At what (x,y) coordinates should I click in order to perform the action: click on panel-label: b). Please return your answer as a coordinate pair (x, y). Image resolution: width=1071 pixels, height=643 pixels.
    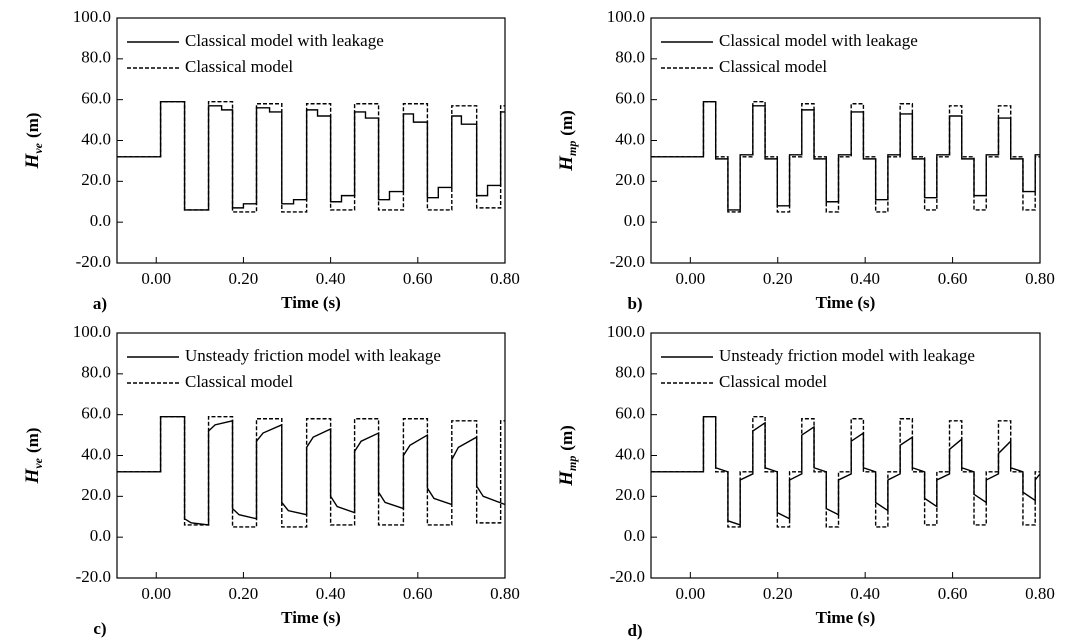
    Looking at the image, I should click on (634, 303).